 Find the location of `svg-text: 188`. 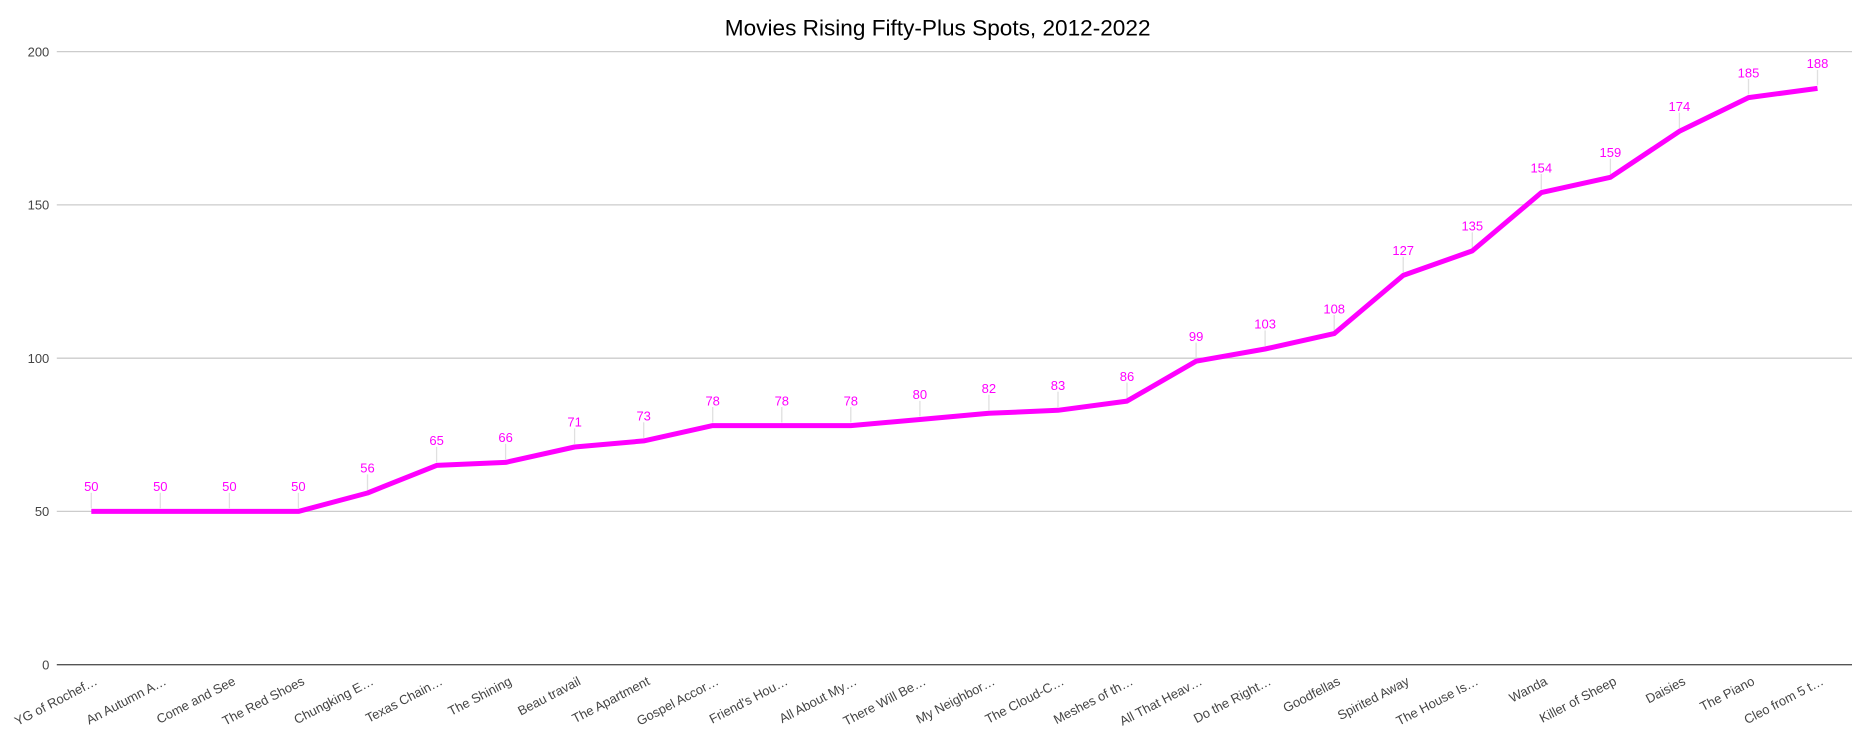

svg-text: 188 is located at coordinates (1818, 63).